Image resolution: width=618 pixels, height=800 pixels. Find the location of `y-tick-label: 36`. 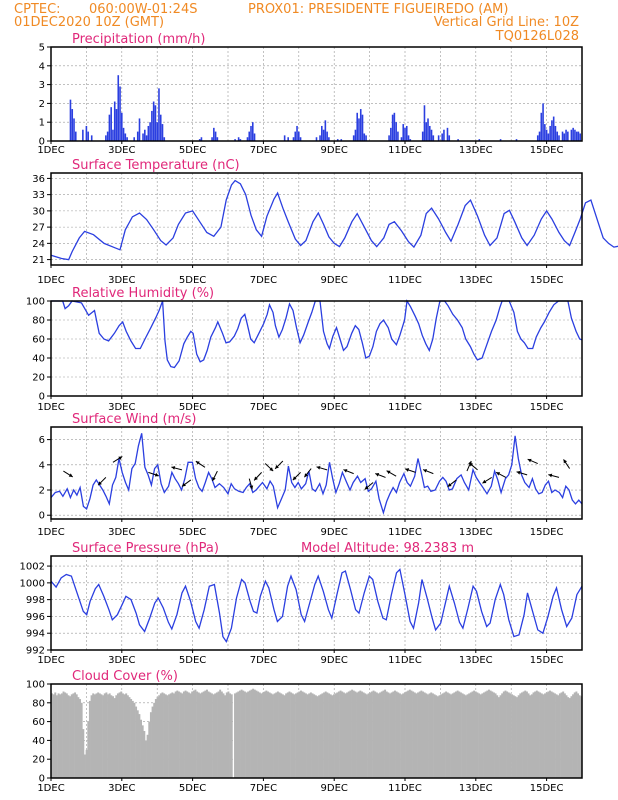

y-tick-label: 36 is located at coordinates (38, 179).